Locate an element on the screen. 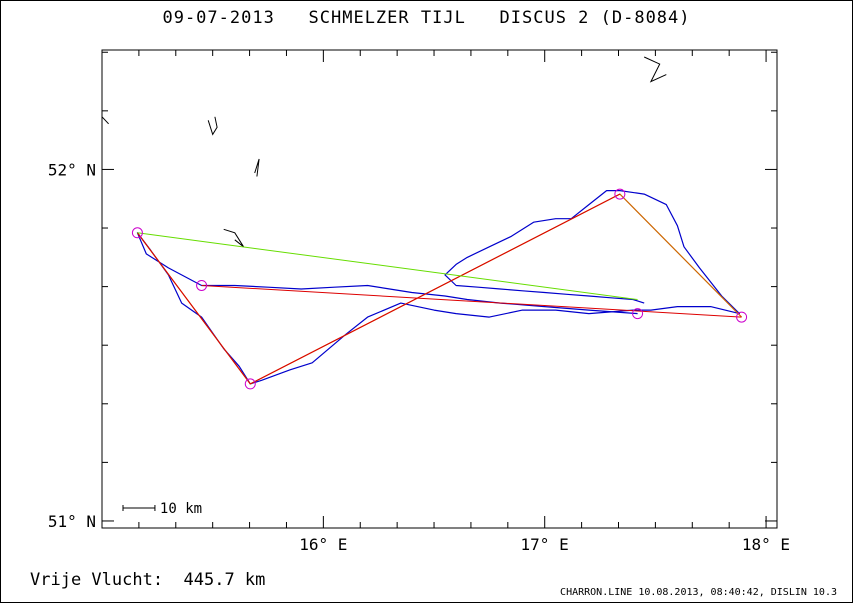  x-tick-label: 17° E is located at coordinates (545, 544).